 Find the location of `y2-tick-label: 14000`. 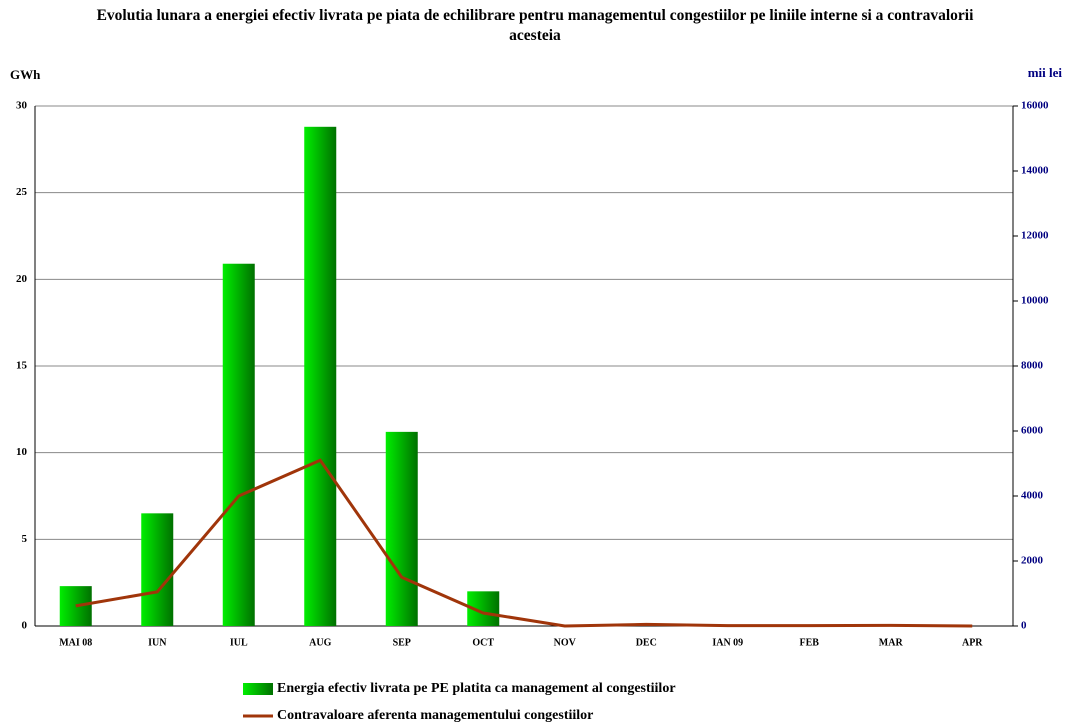

y2-tick-label: 14000 is located at coordinates (1035, 171).